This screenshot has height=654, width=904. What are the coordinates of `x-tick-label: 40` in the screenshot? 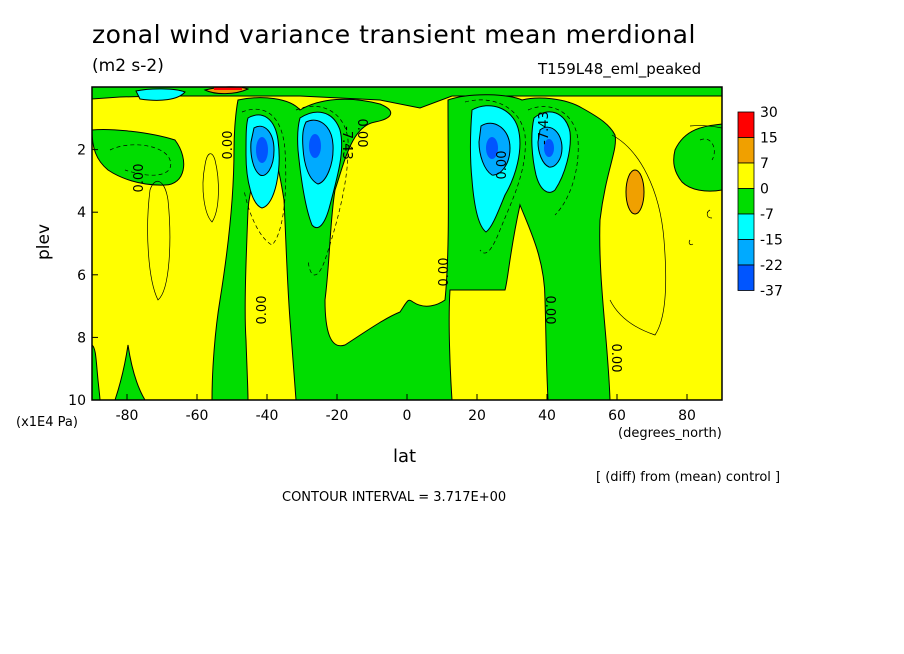 It's located at (547, 416).